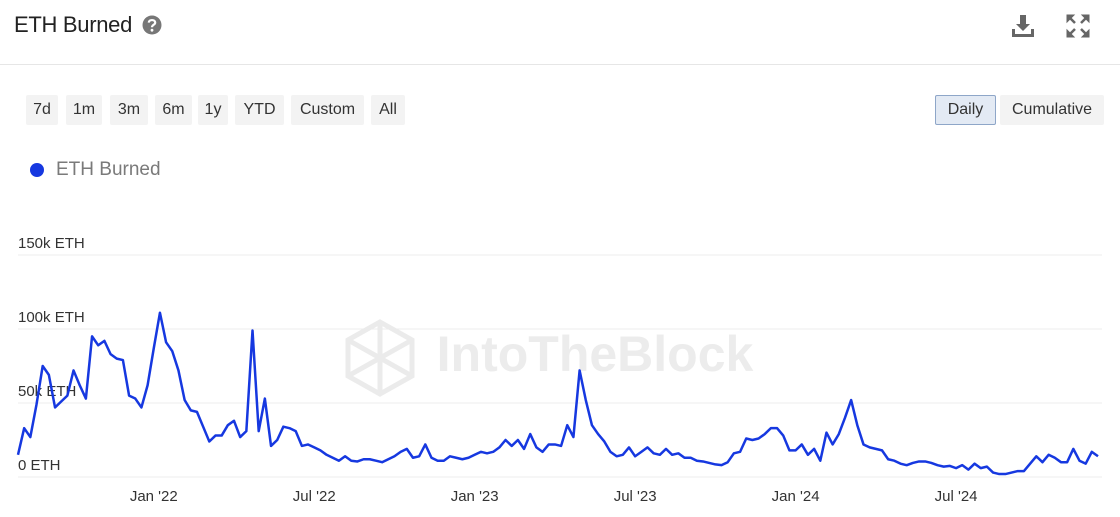 The image size is (1120, 517). I want to click on title: ETH Burned, so click(73, 24).